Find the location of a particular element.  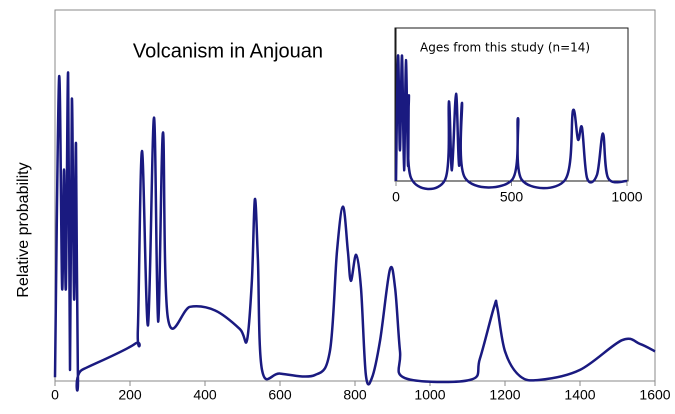

inset-frame is located at coordinates (511, 104).